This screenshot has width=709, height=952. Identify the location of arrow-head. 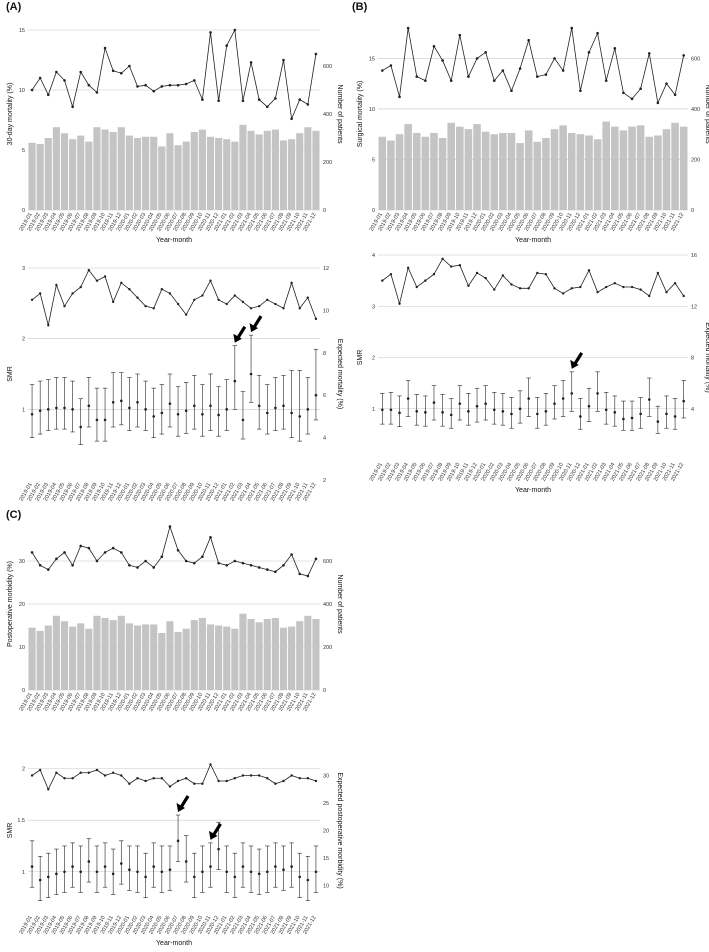
(574, 364).